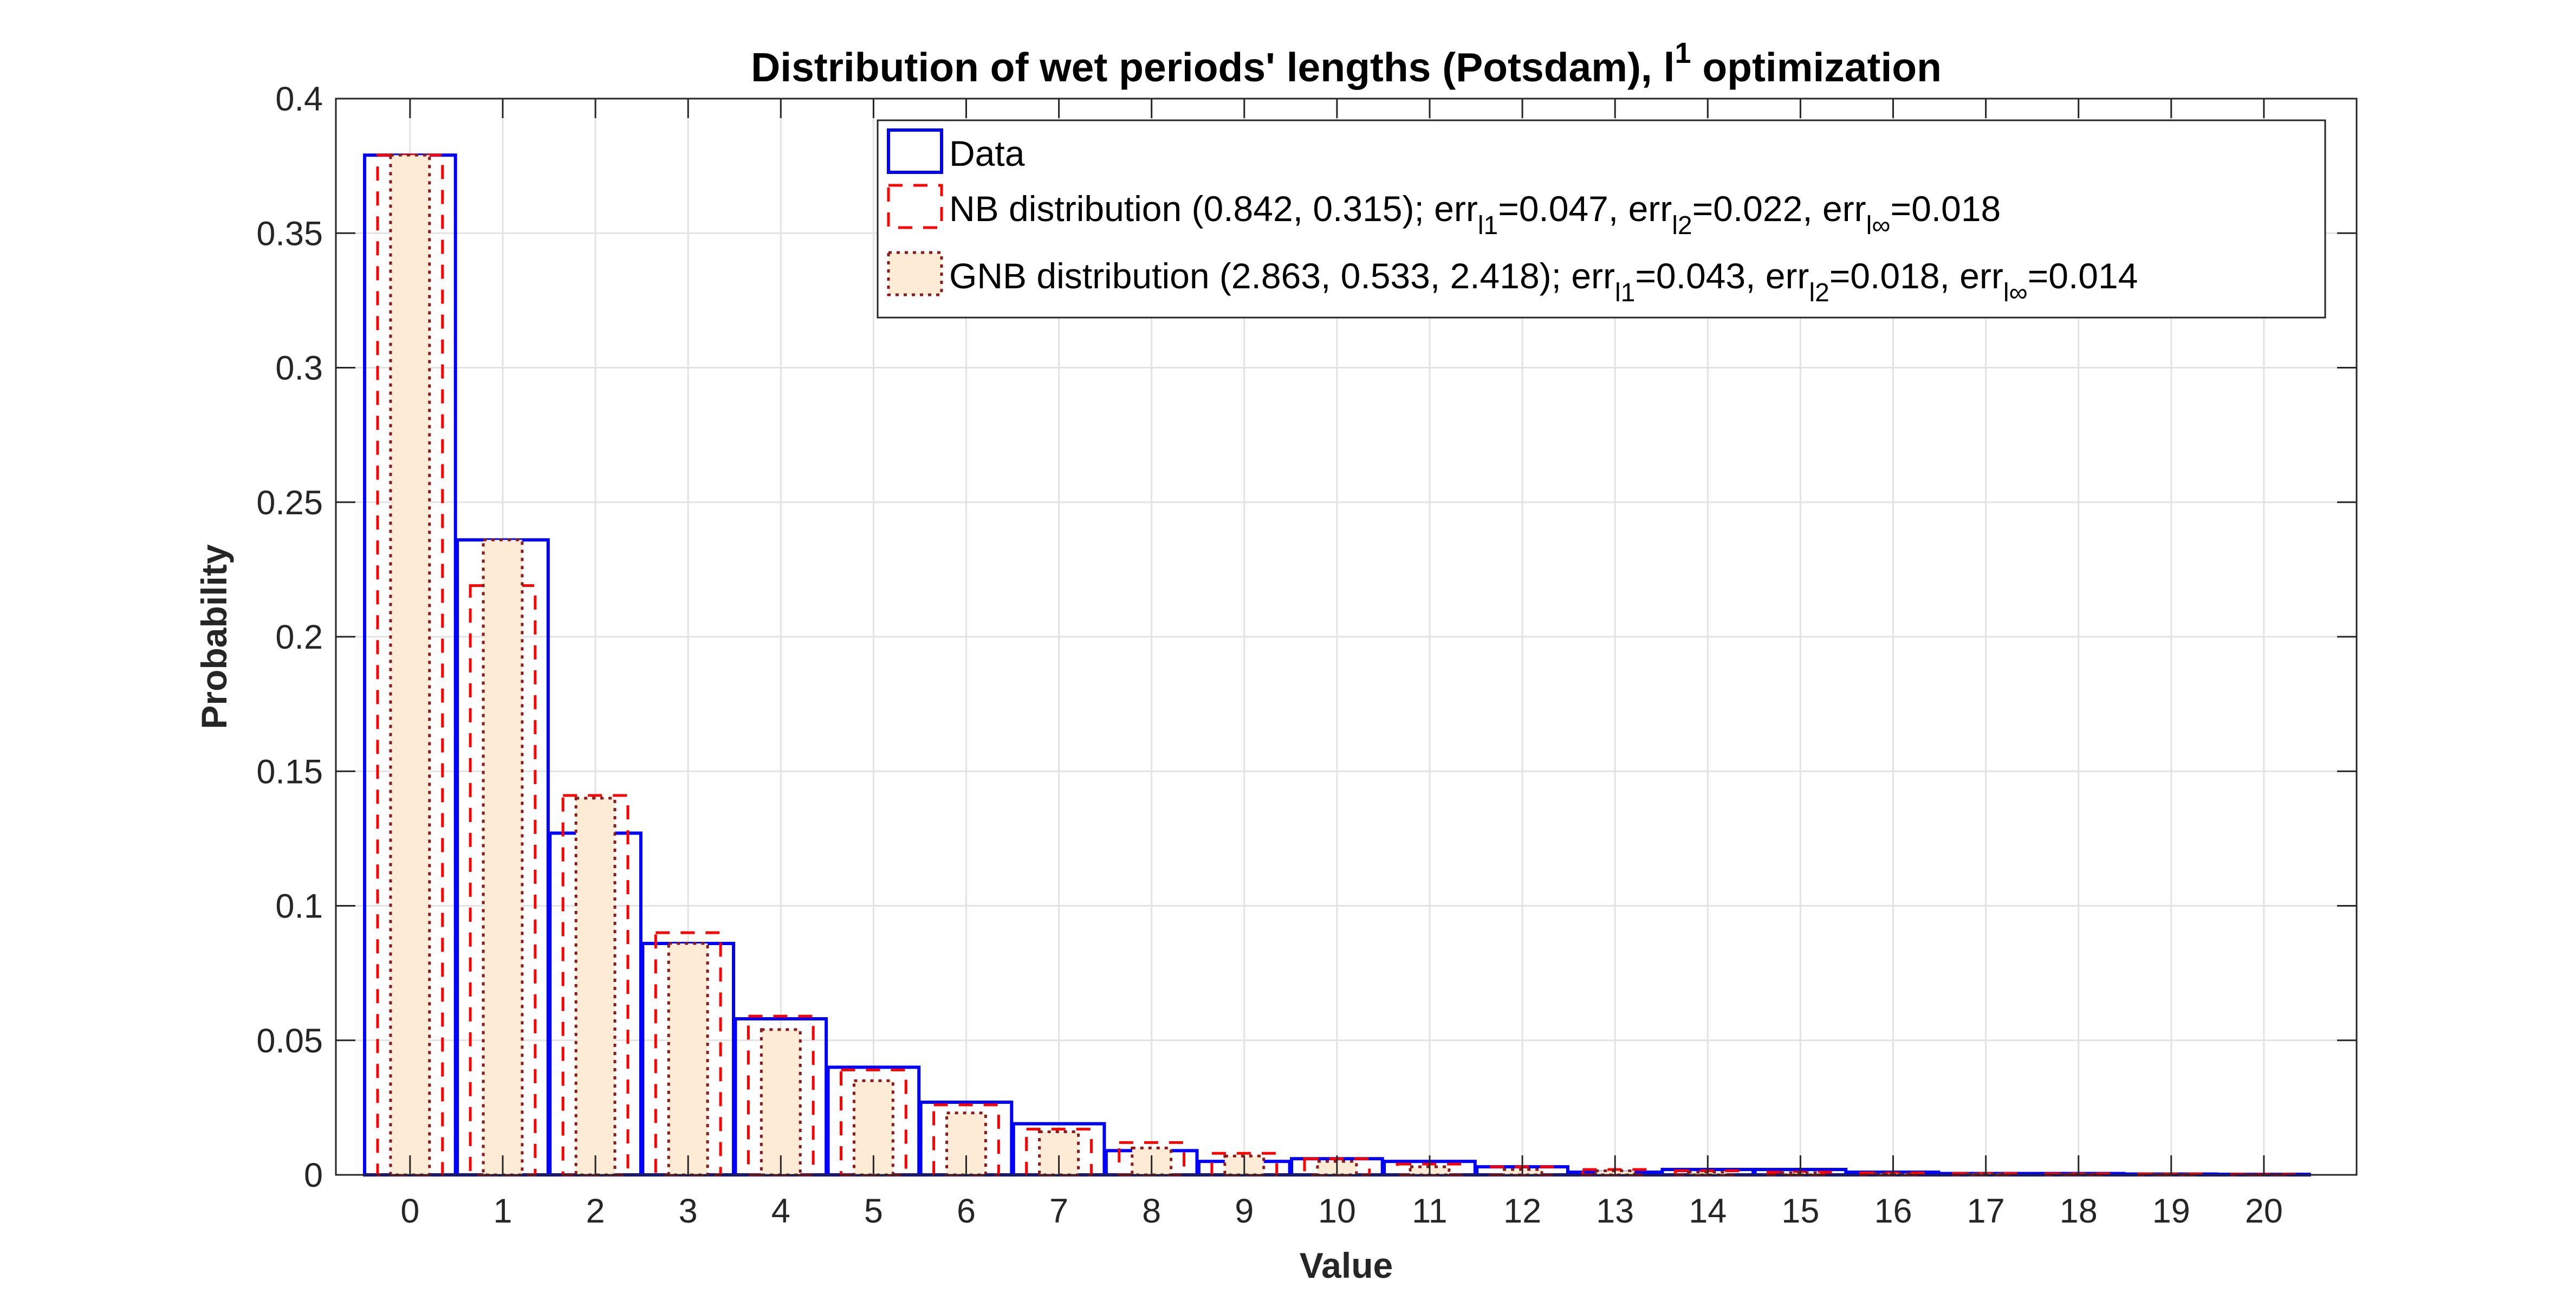  I want to click on y-tick-label: 0.4, so click(299, 99).